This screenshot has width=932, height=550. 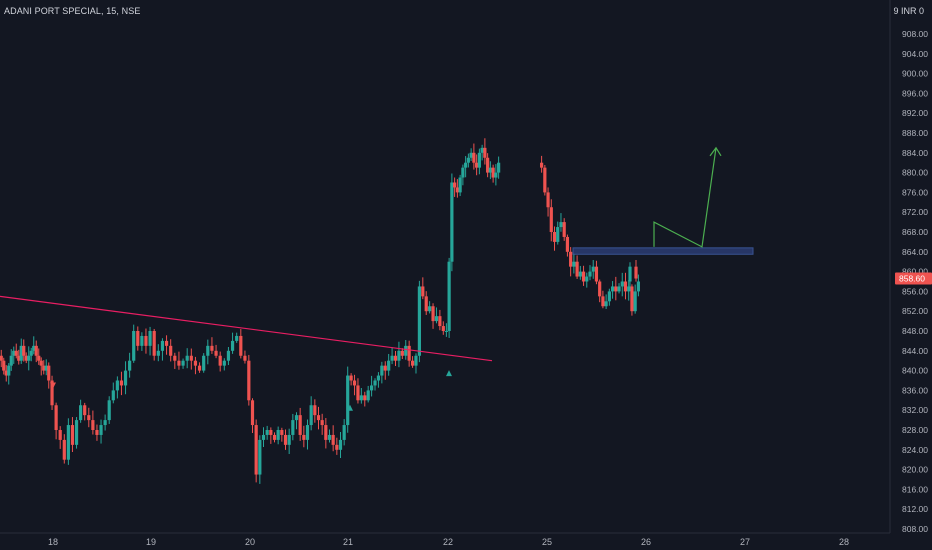 I want to click on y-tick-label: 836.00, so click(x=915, y=390).